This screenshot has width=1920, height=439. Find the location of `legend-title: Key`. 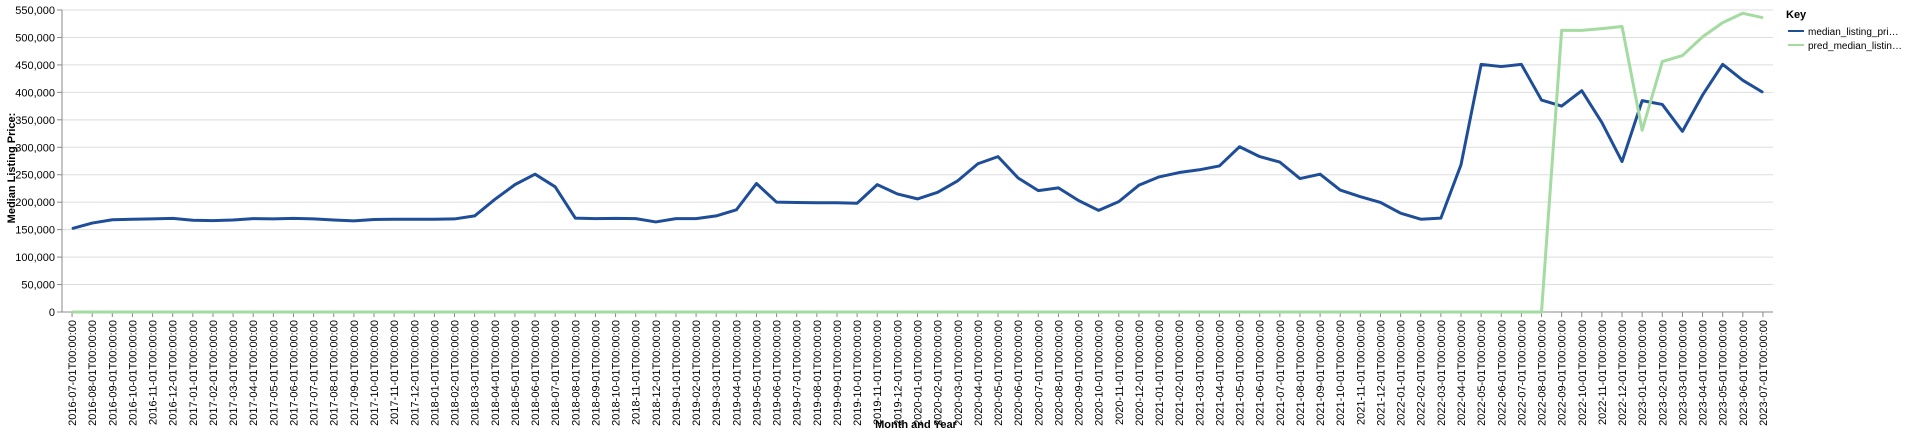

legend-title: Key is located at coordinates (1796, 15).